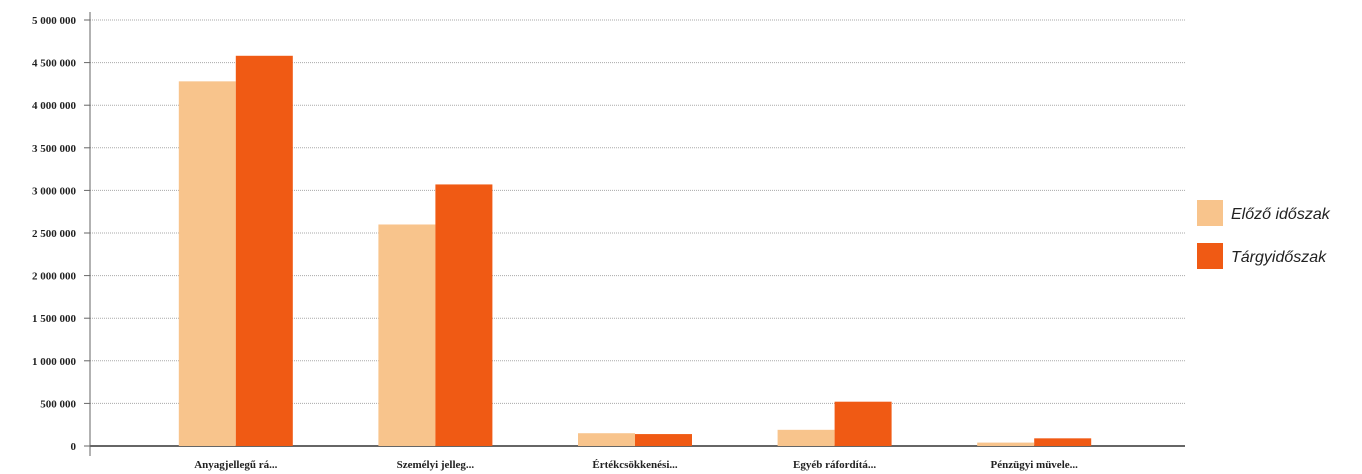 This screenshot has width=1362, height=474. Describe the element at coordinates (1281, 214) in the screenshot. I see `legend-label: Előző időszak` at that location.